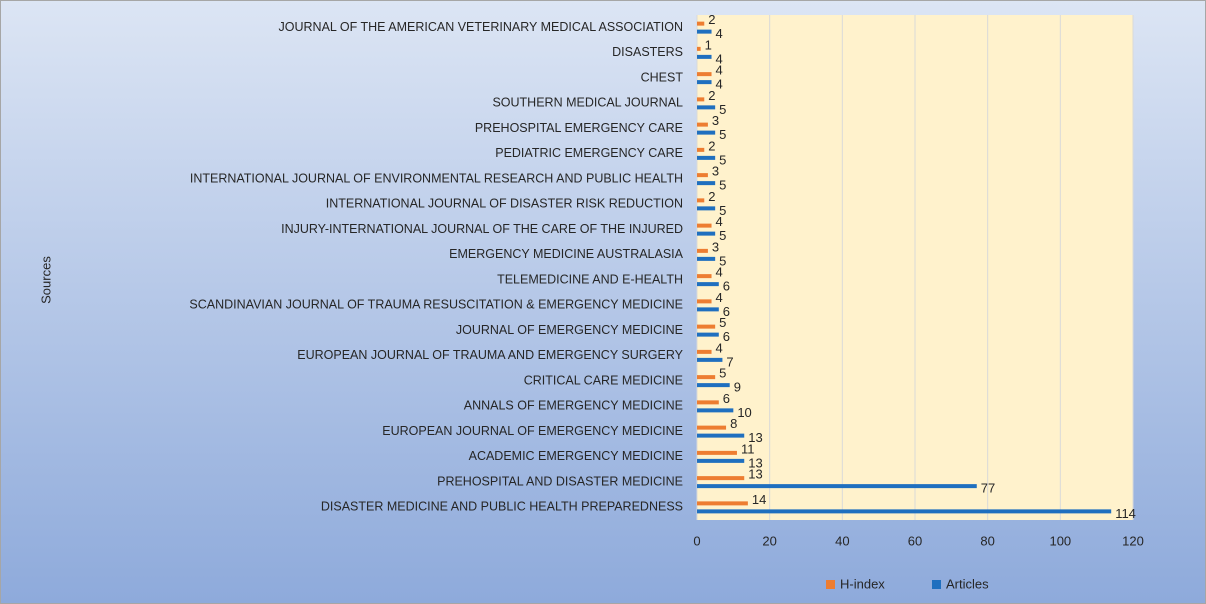 Image resolution: width=1206 pixels, height=604 pixels. What do you see at coordinates (569, 330) in the screenshot?
I see `y-tick-label: JOURNAL OF EMERGENCY MEDICINE` at bounding box center [569, 330].